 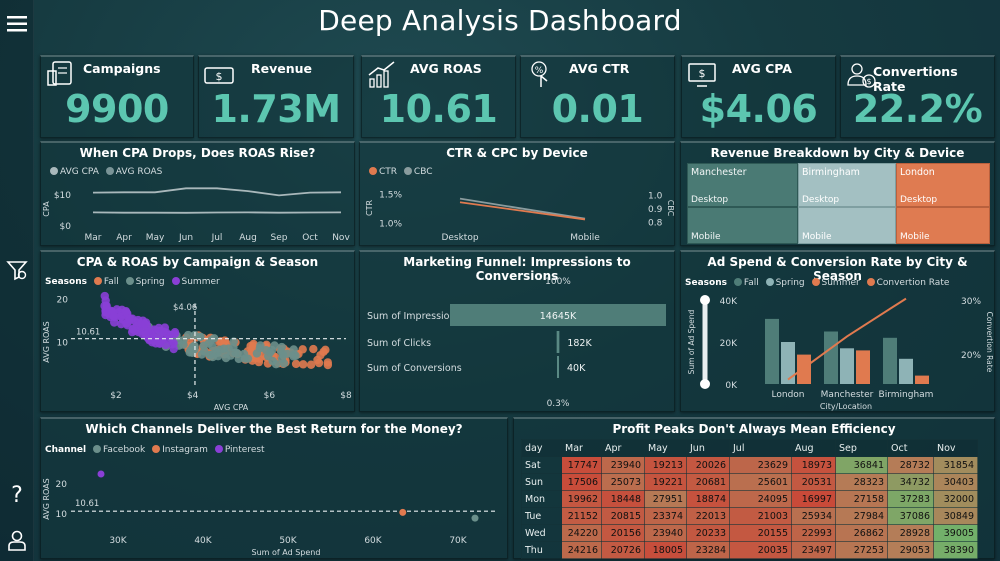 I want to click on treemap-cell-birmingham-desktop: Birmingham Desktop, so click(x=847, y=185).